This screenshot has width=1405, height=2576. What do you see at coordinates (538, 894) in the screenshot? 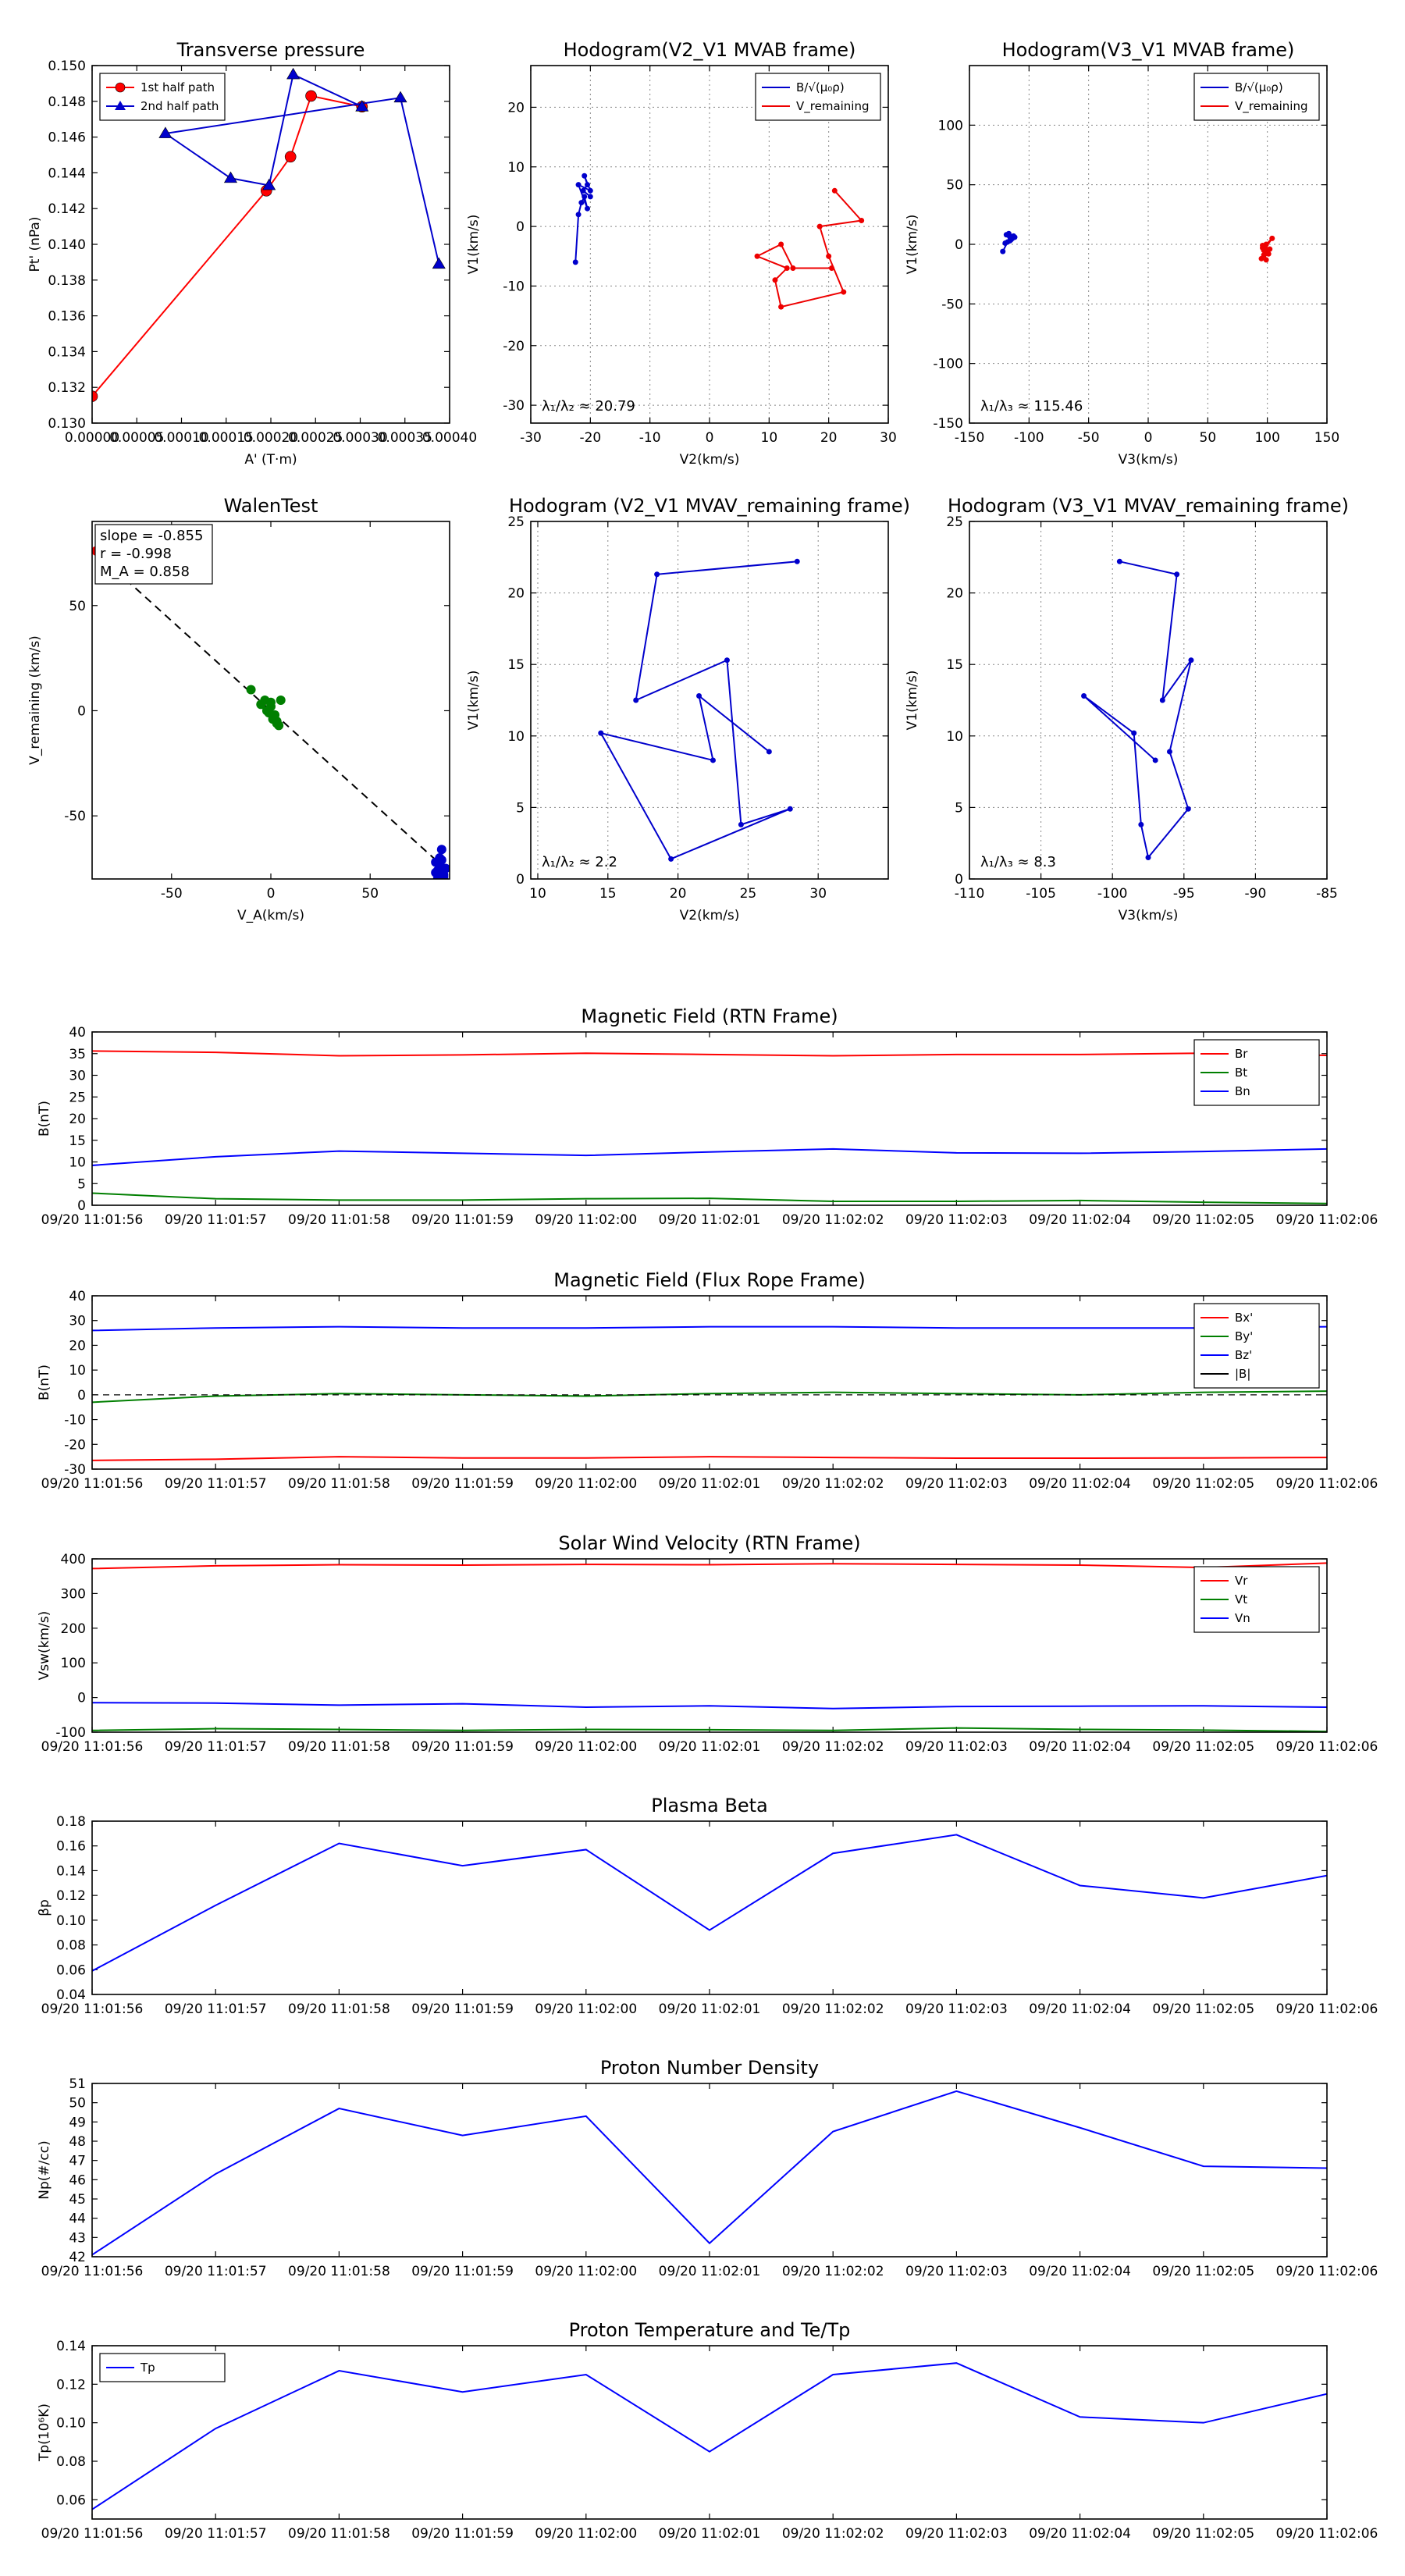
I see `x-tick-label: 10` at bounding box center [538, 894].